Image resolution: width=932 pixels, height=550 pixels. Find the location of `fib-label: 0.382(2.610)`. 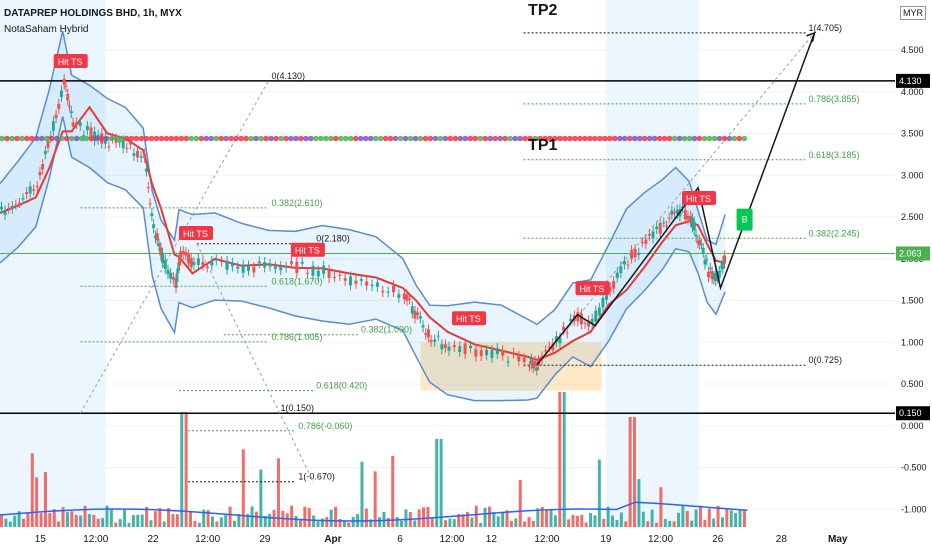

fib-label: 0.382(2.610) is located at coordinates (297, 203).